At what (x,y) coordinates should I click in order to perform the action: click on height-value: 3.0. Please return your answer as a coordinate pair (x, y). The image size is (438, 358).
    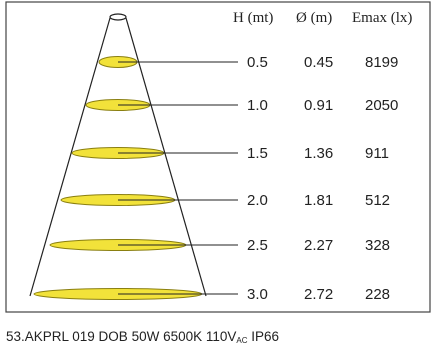
    Looking at the image, I should click on (257, 294).